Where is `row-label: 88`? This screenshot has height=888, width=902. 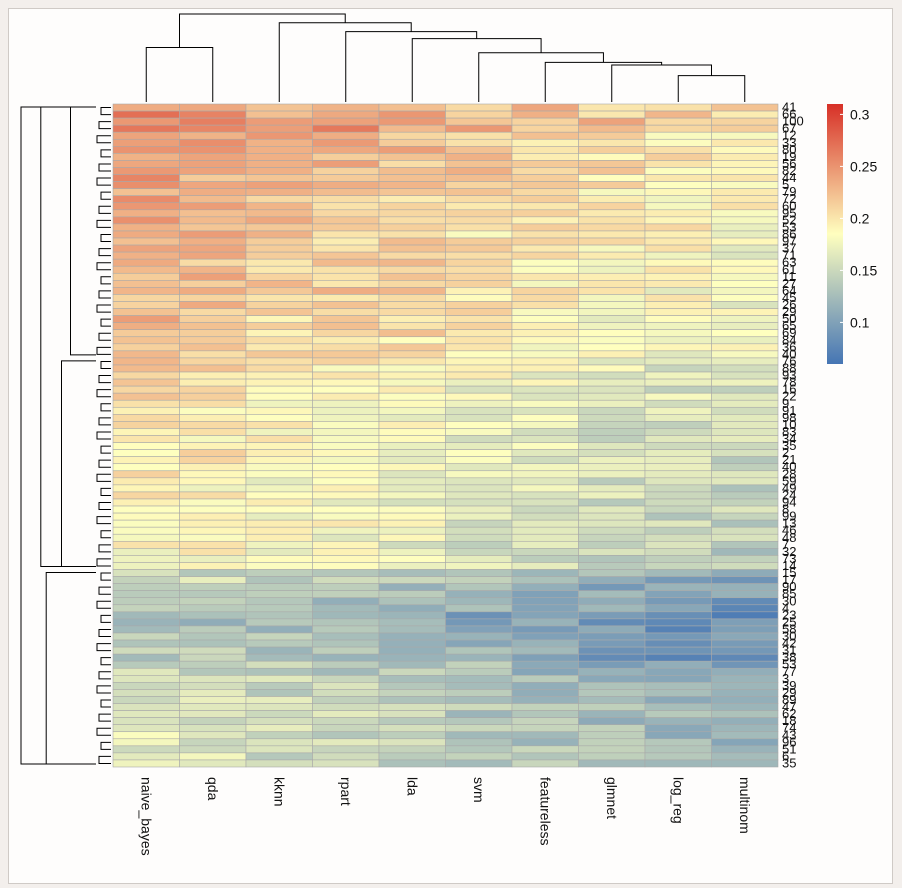
row-label: 88 is located at coordinates (789, 367).